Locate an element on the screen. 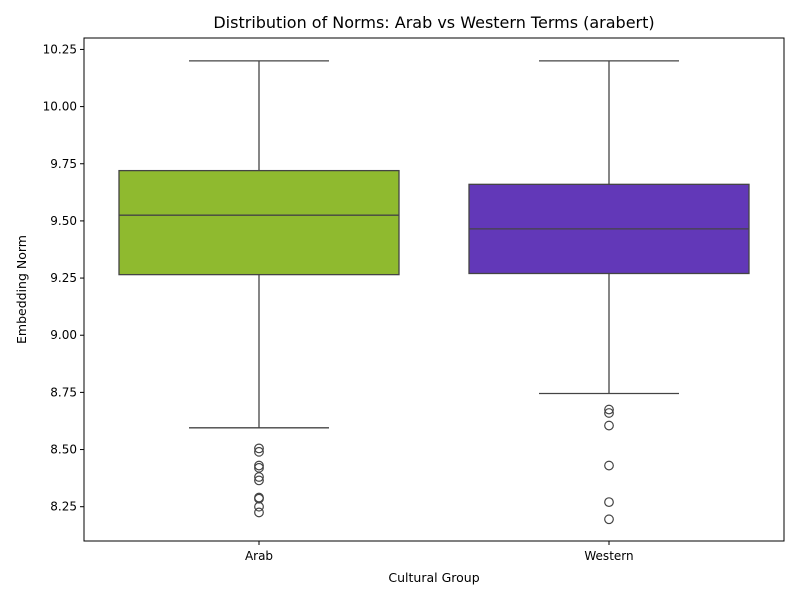 Image resolution: width=800 pixels, height=600 pixels. y-tick-label: 9.75 is located at coordinates (63, 164).